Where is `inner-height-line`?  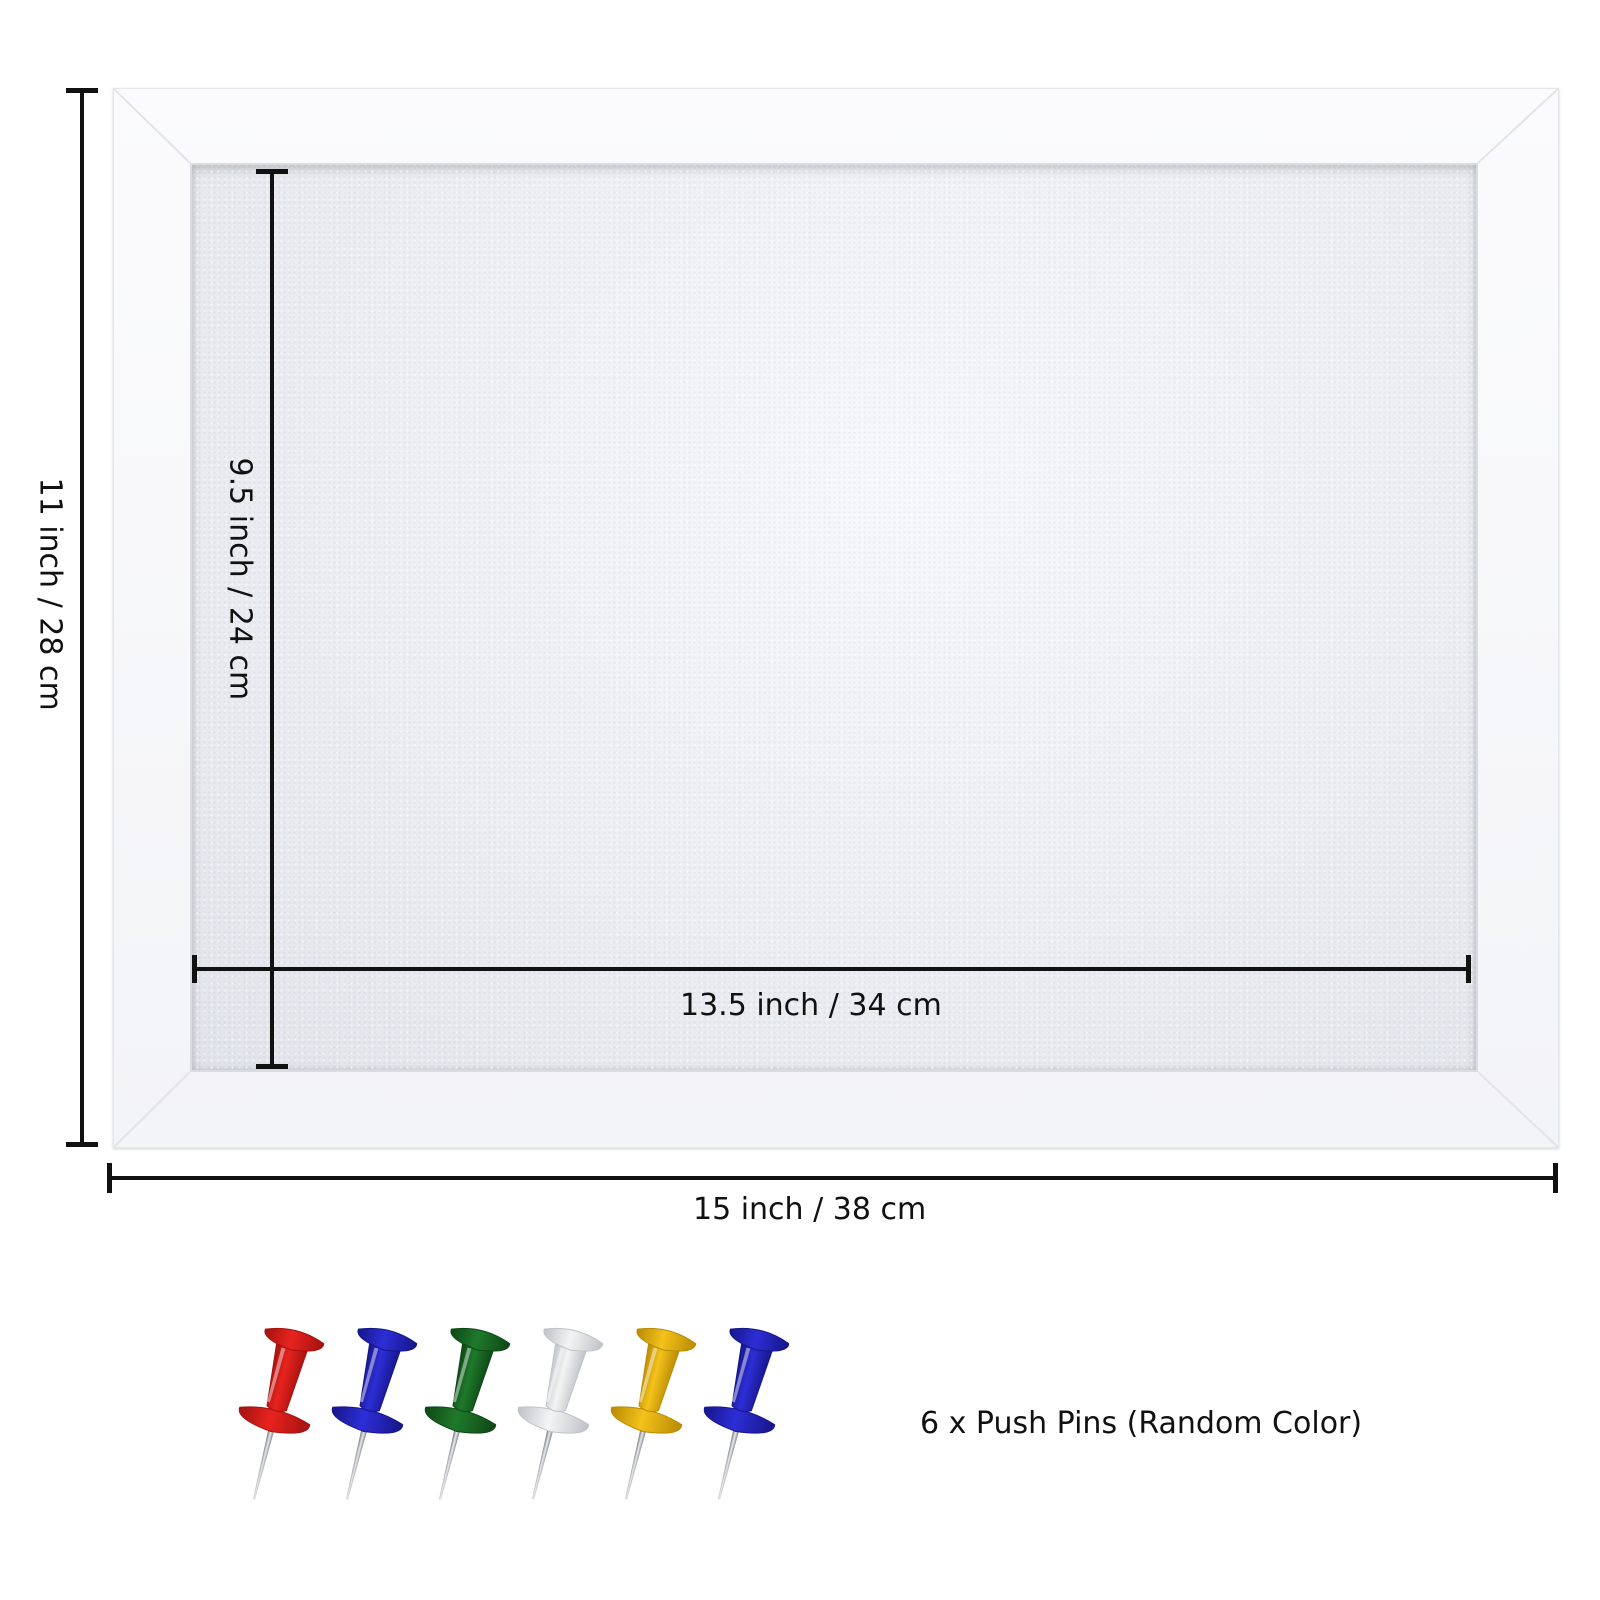
inner-height-line is located at coordinates (272, 620).